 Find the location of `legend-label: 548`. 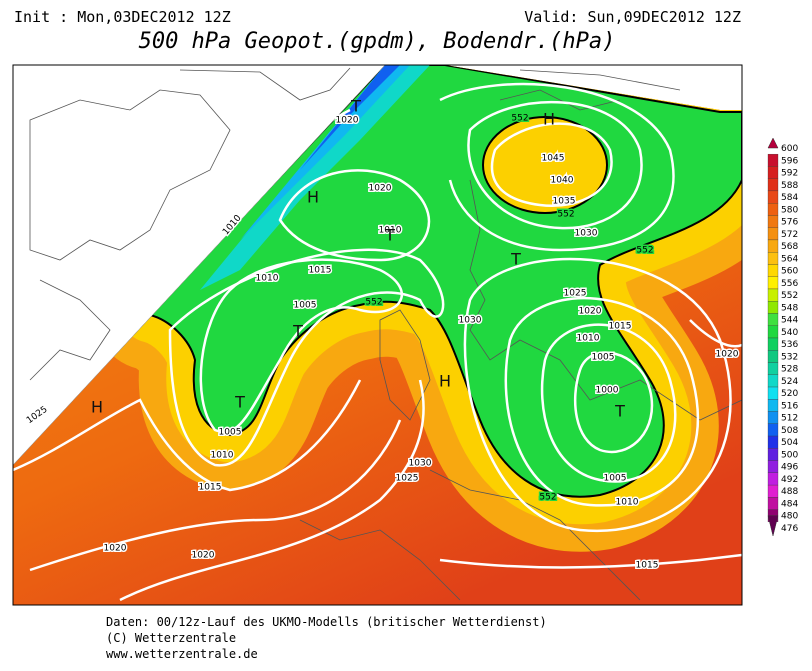

legend-label: 548 is located at coordinates (789, 308).